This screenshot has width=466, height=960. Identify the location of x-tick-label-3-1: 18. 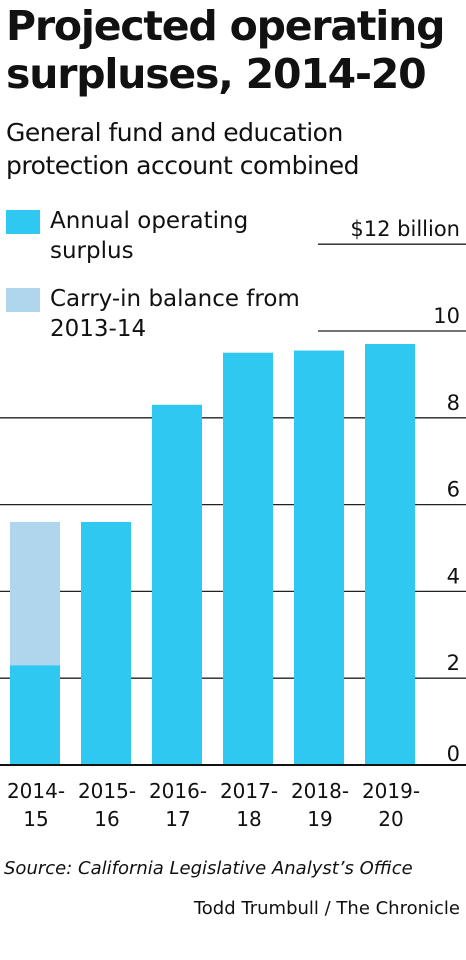
(248, 819).